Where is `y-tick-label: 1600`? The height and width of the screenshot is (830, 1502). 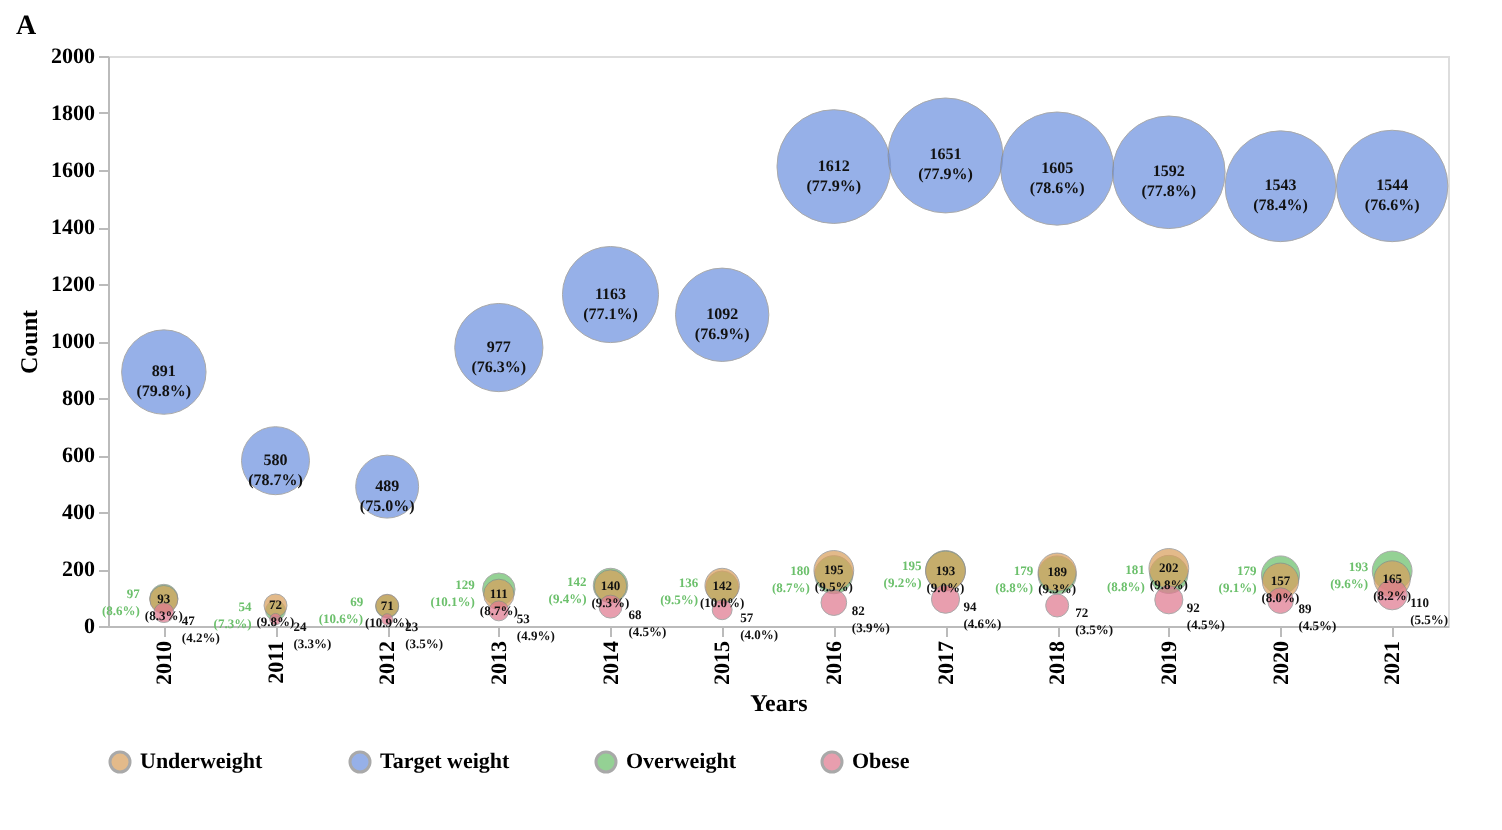
y-tick-label: 1600 is located at coordinates (73, 171).